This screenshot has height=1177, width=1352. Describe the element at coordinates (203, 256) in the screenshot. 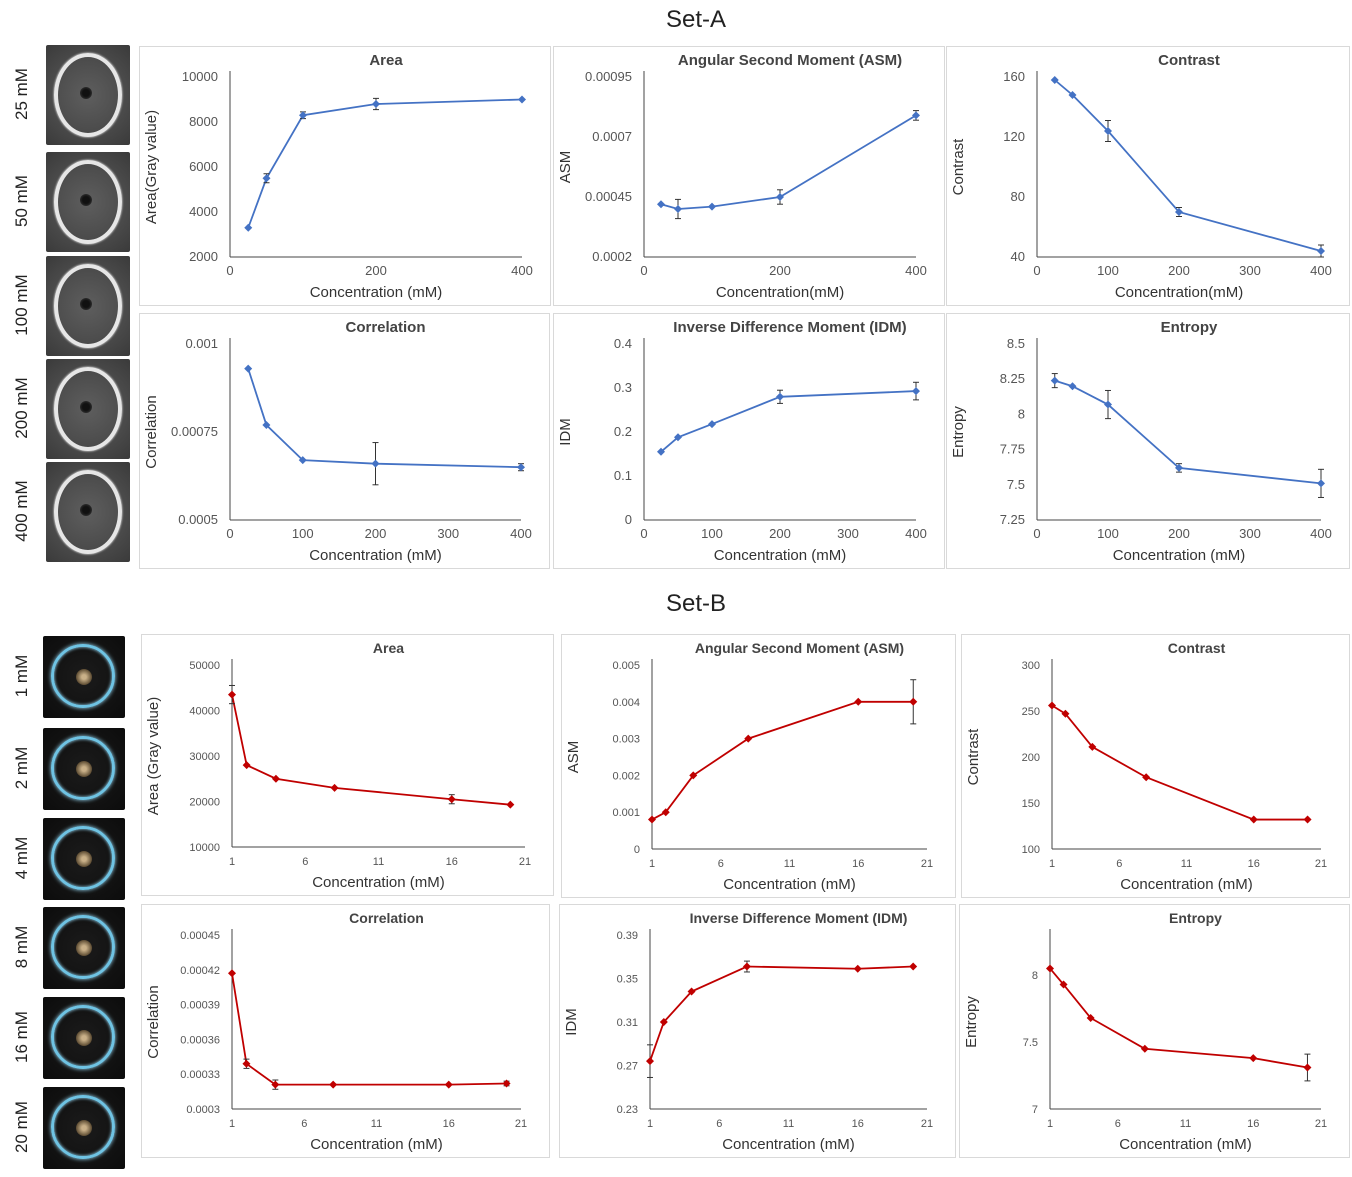

I see `y-tick-label: 2000` at that location.